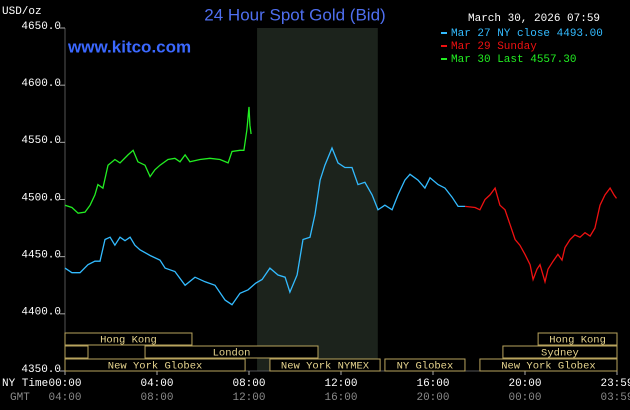 Image resolution: width=630 pixels, height=410 pixels. What do you see at coordinates (41, 198) in the screenshot?
I see `y-tick-label: 4500.0` at bounding box center [41, 198].